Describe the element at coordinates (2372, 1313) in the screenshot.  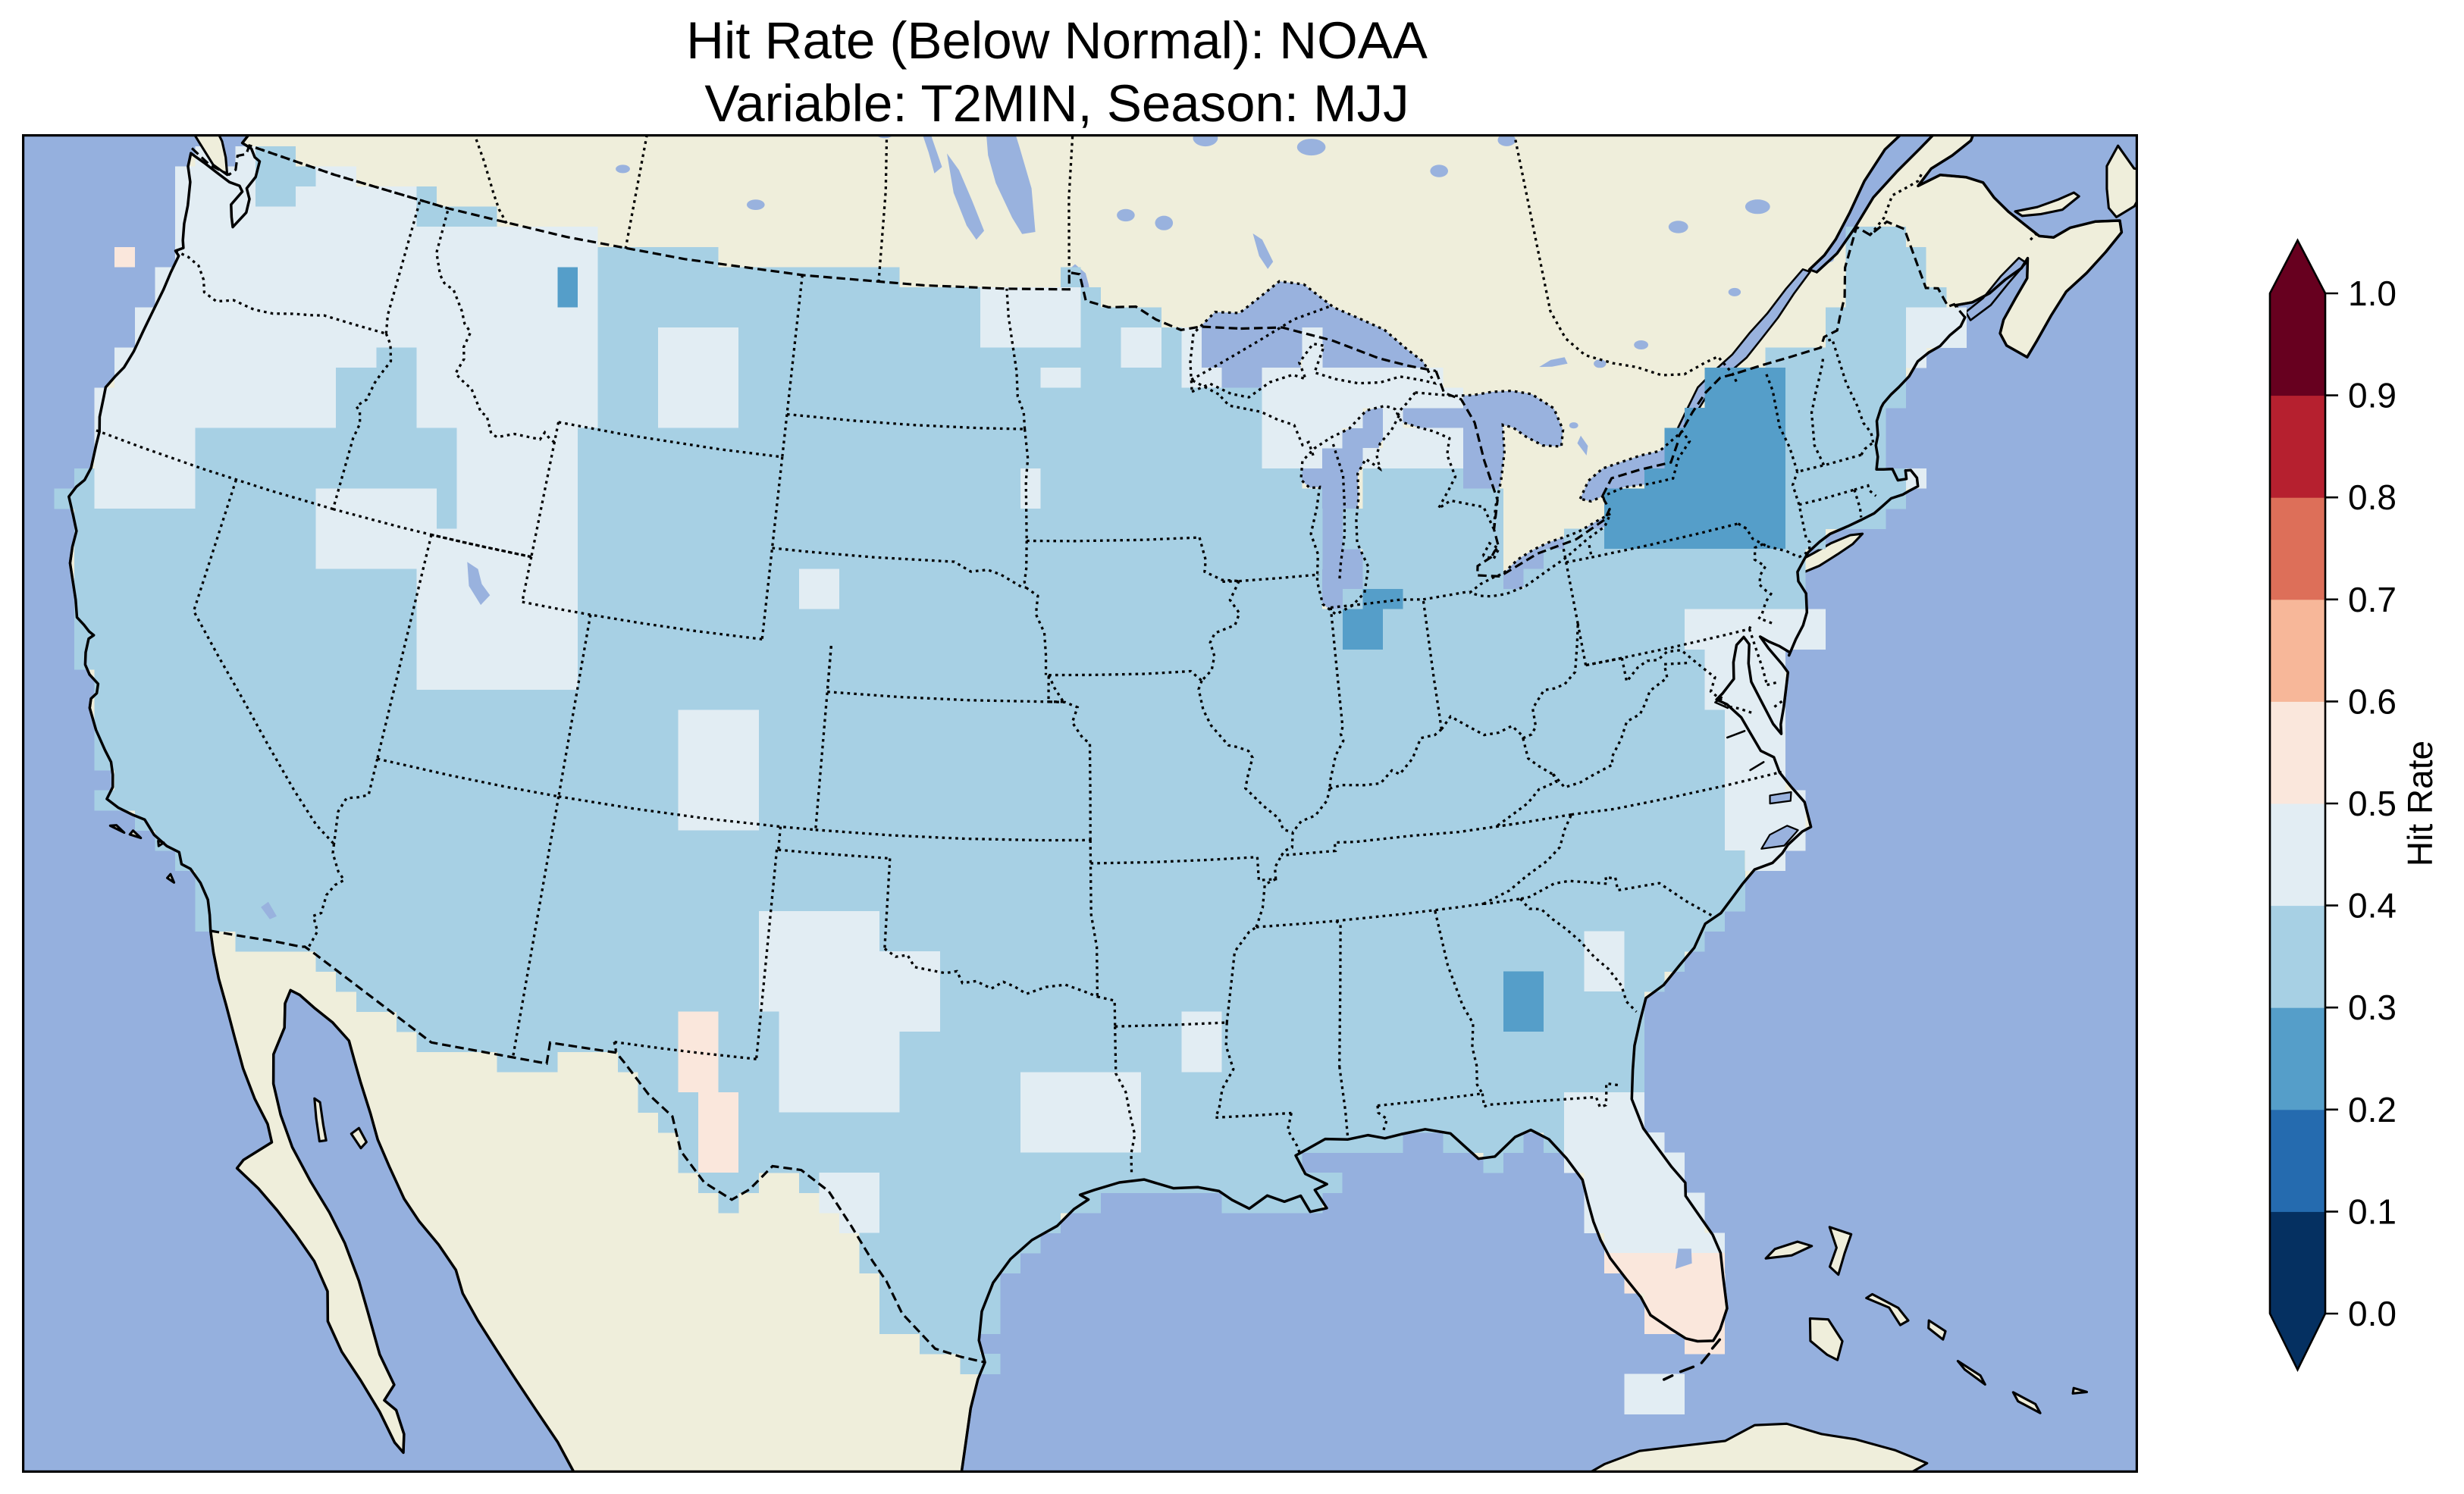
I see `svg-text: 0.0` at that location.